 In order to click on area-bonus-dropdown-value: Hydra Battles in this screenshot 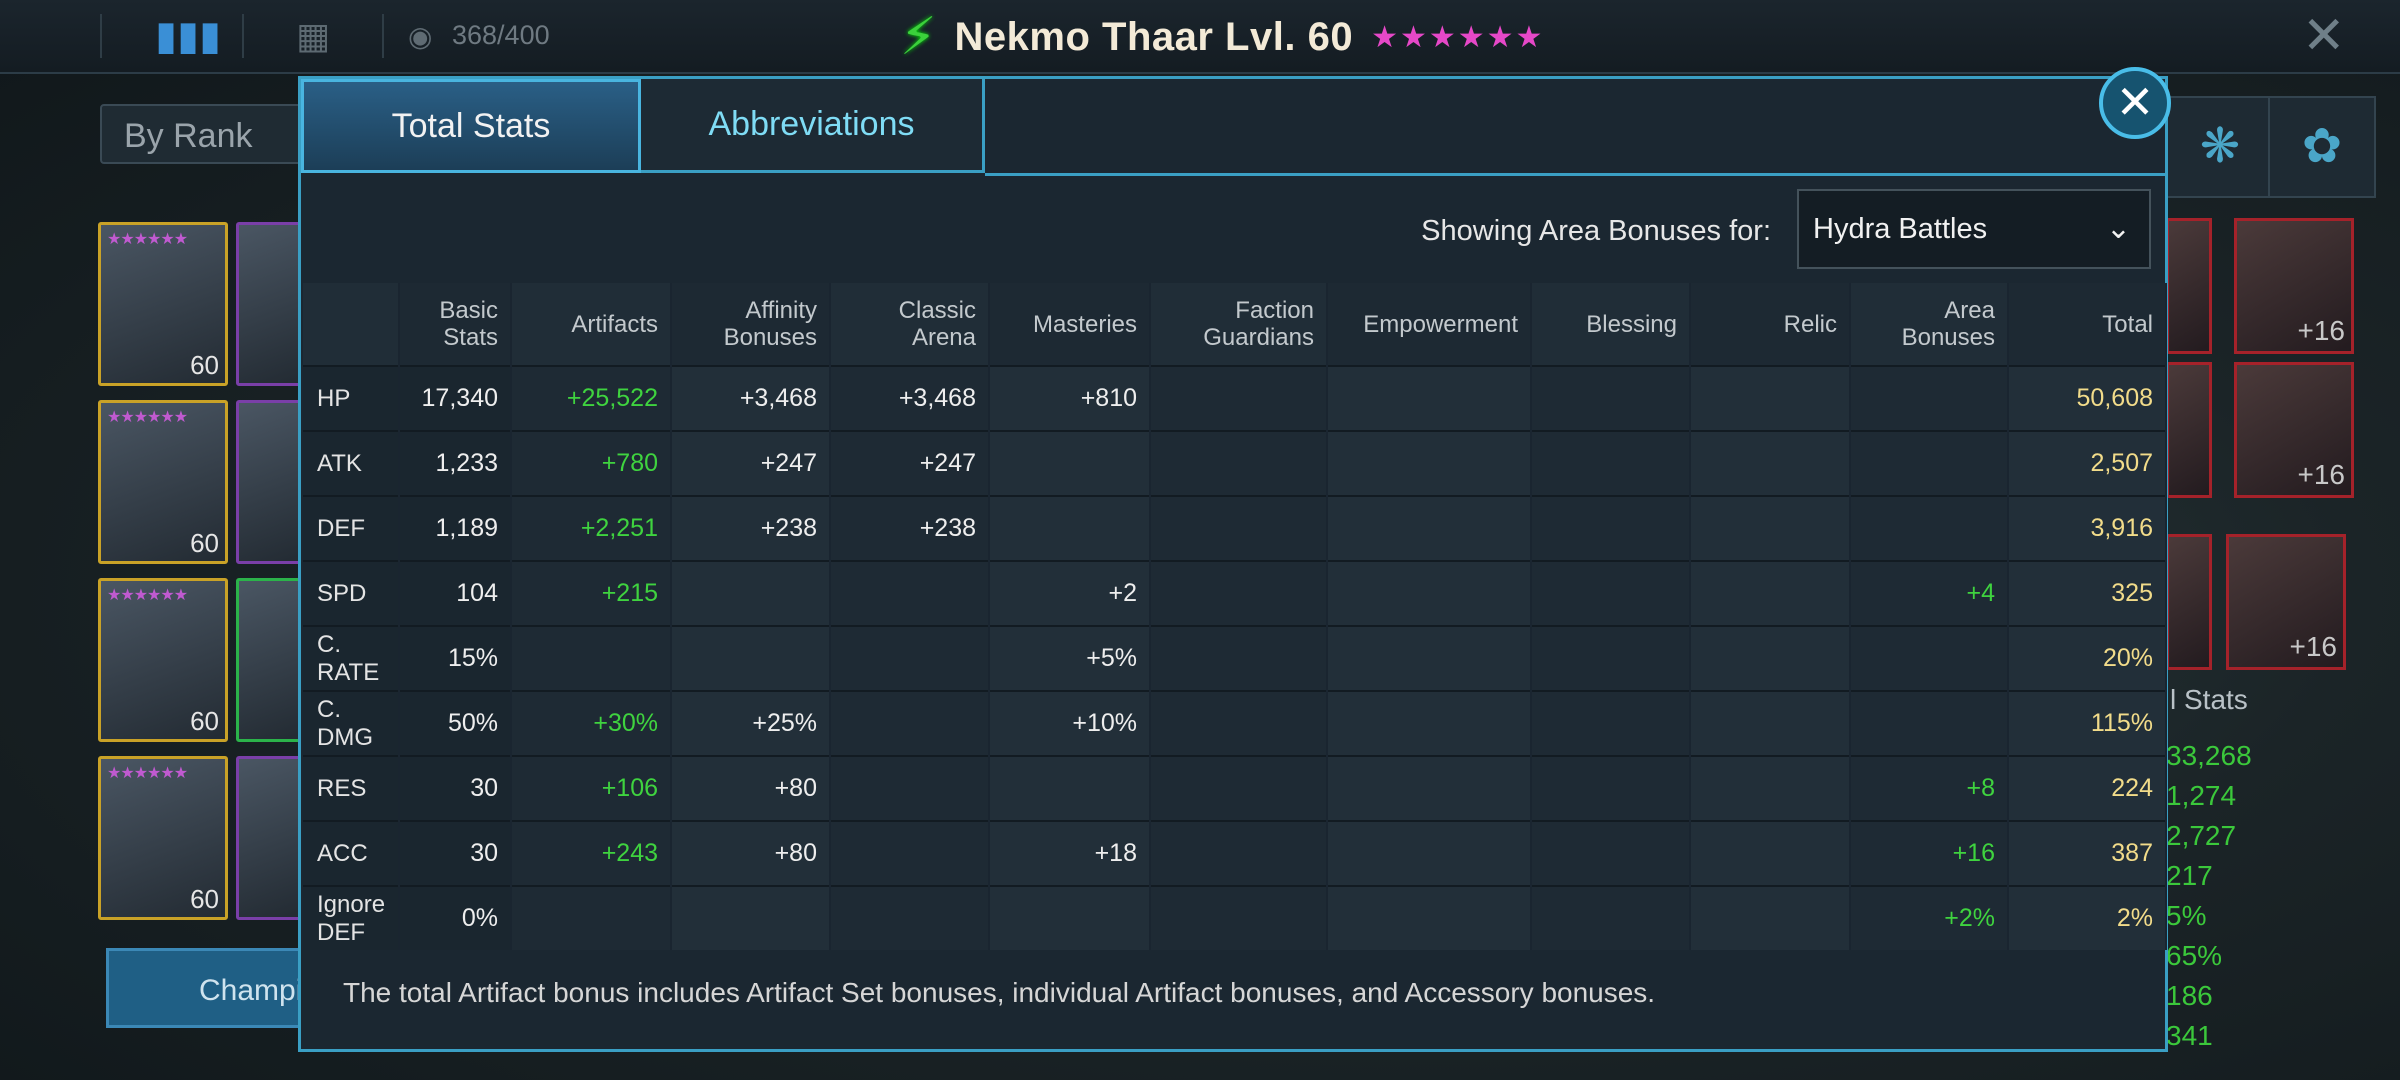, I will do `click(1900, 229)`.